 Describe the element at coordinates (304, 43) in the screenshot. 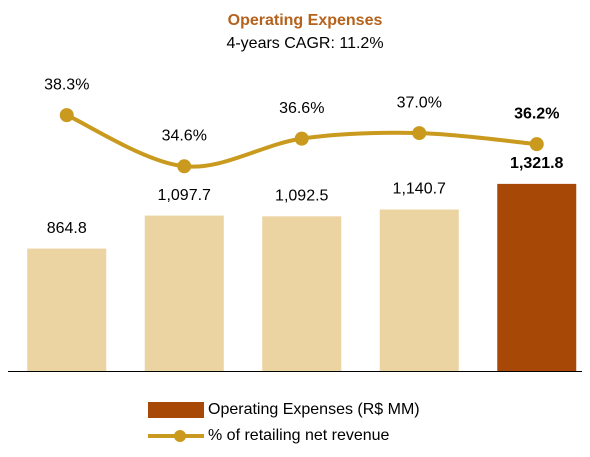

I see `chart-subtitle: 4-years CAGR: 11.2%` at that location.